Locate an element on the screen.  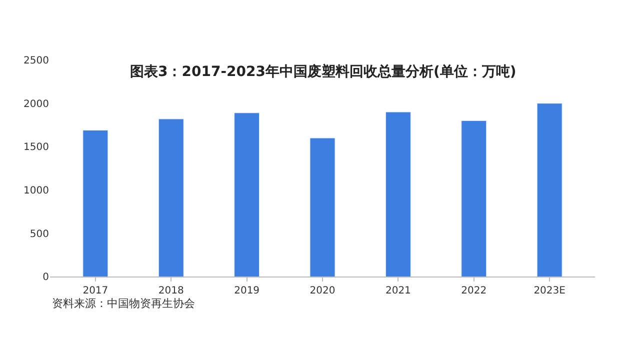
chart-title: 图表3：2017-2023年中国废塑料回收总量分析(单位：万吨) is located at coordinates (323, 71).